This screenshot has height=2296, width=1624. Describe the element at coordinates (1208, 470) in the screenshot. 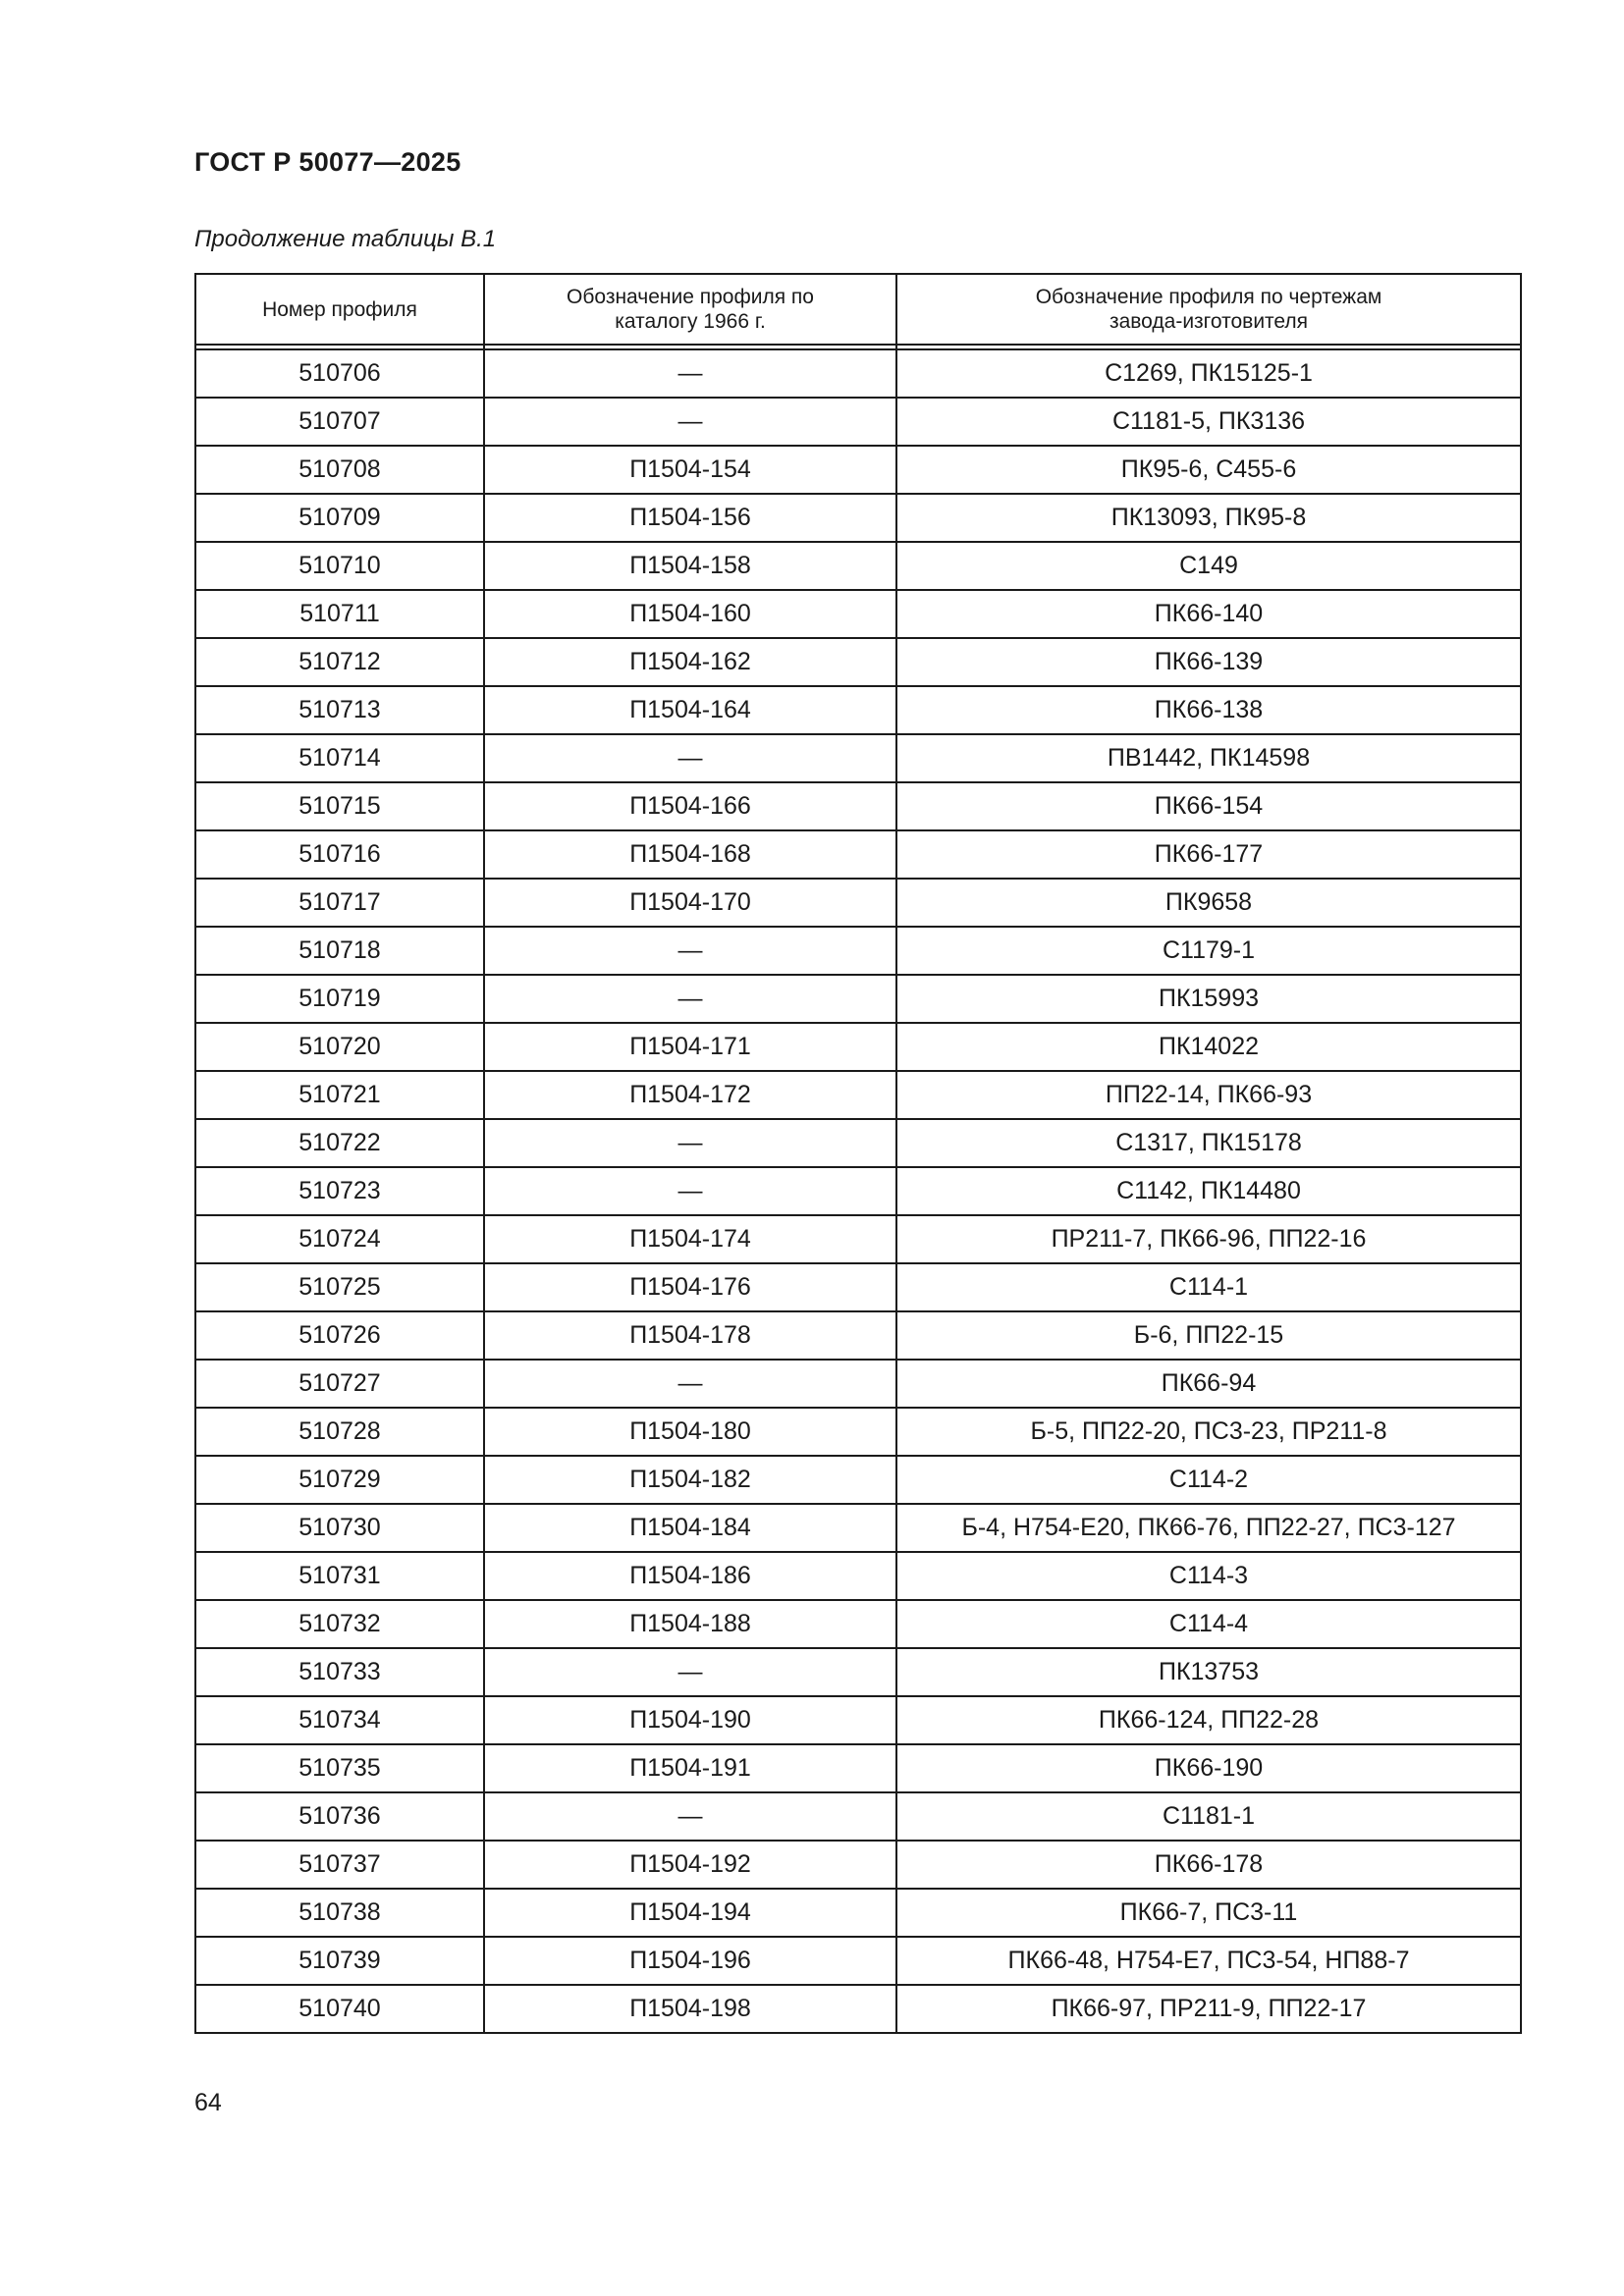

I see `cell-factory-drawing: ПК95-6, С455-6` at that location.